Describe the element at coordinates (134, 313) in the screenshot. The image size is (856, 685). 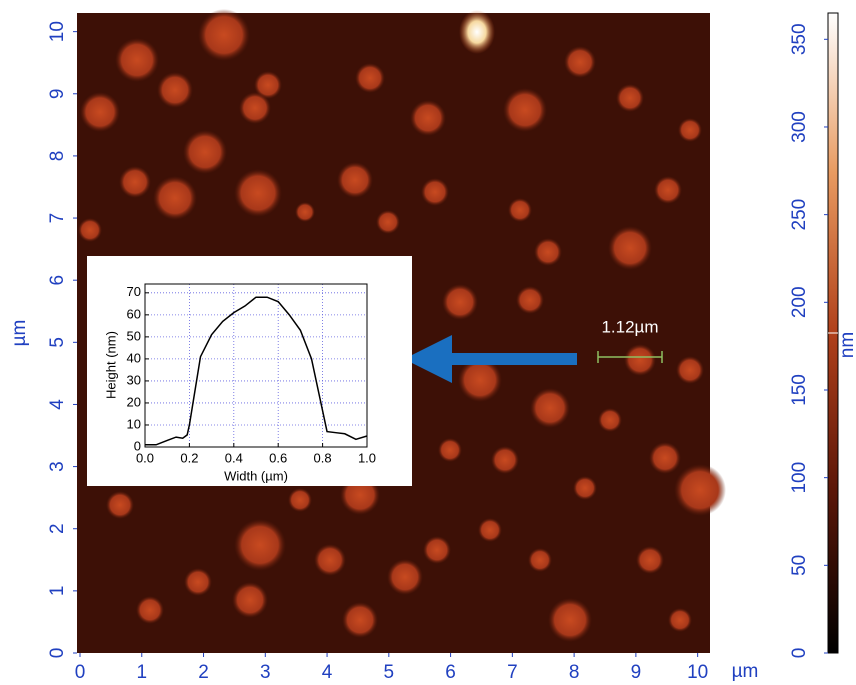
I see `y-tick-label: 60` at that location.